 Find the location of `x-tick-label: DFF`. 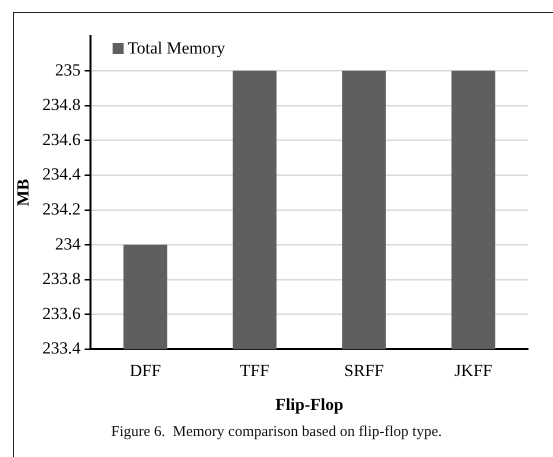

x-tick-label: DFF is located at coordinates (145, 370).